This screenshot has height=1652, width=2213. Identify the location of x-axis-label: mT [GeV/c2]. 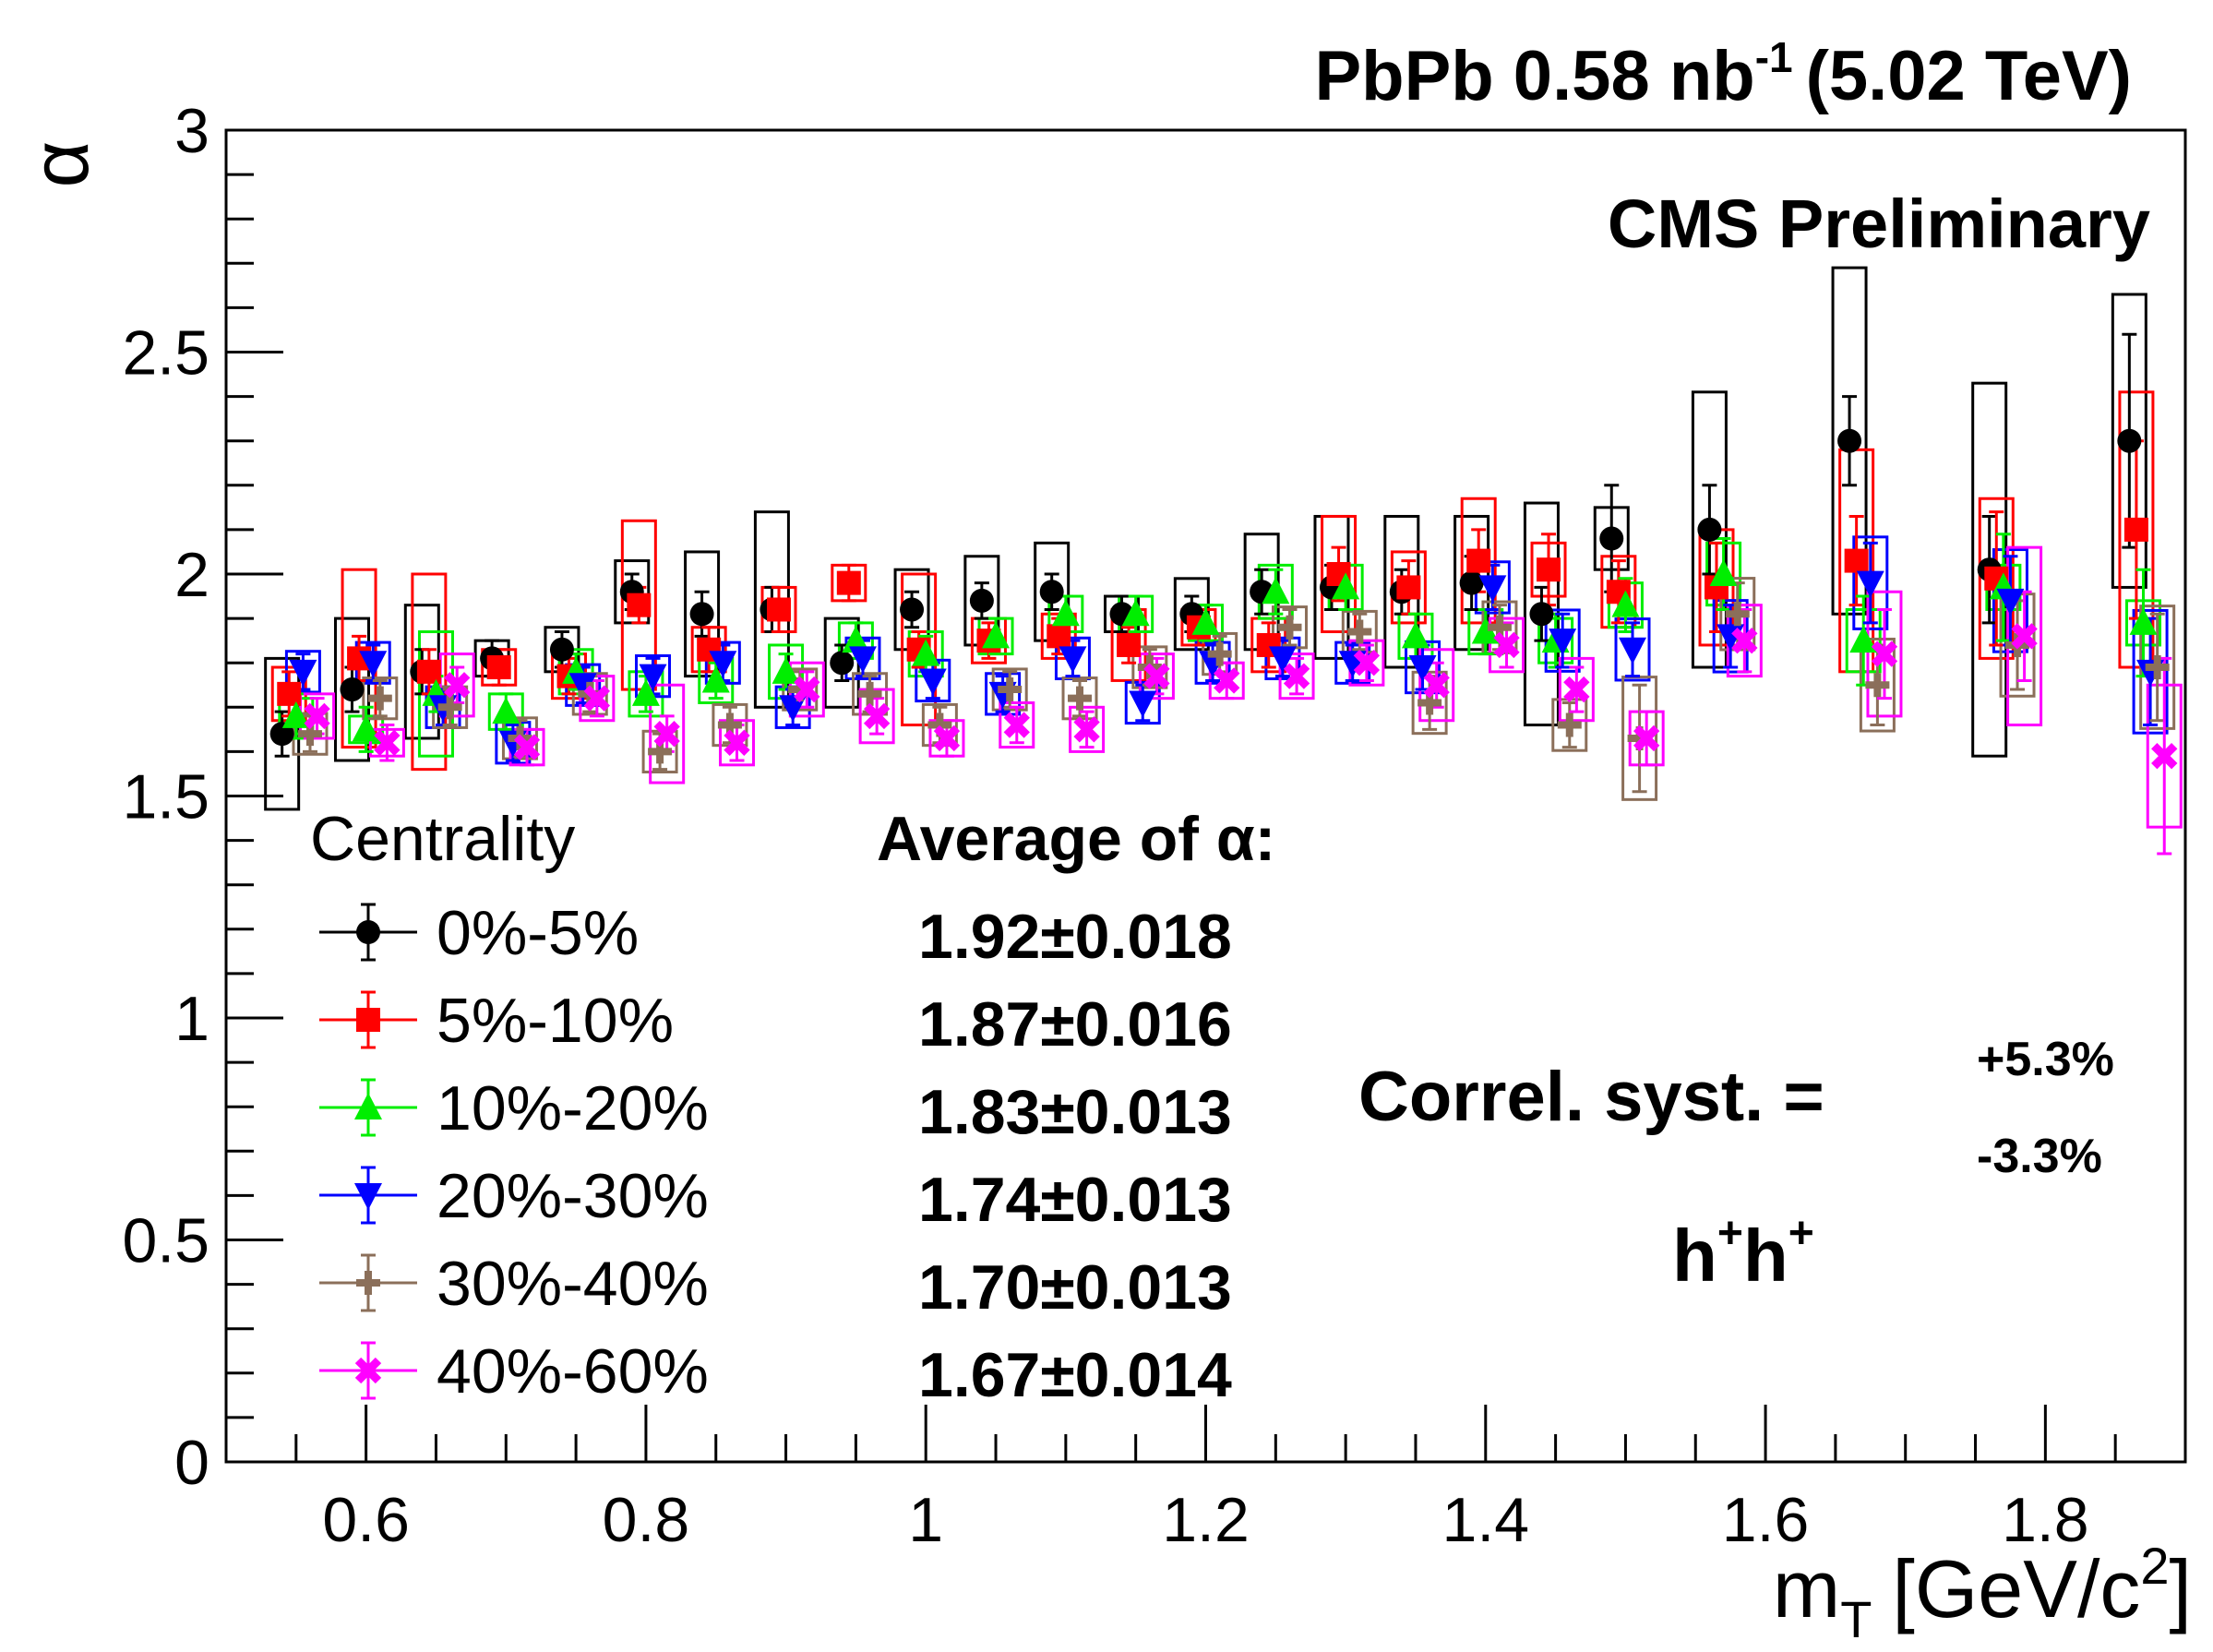
(1982, 1593).